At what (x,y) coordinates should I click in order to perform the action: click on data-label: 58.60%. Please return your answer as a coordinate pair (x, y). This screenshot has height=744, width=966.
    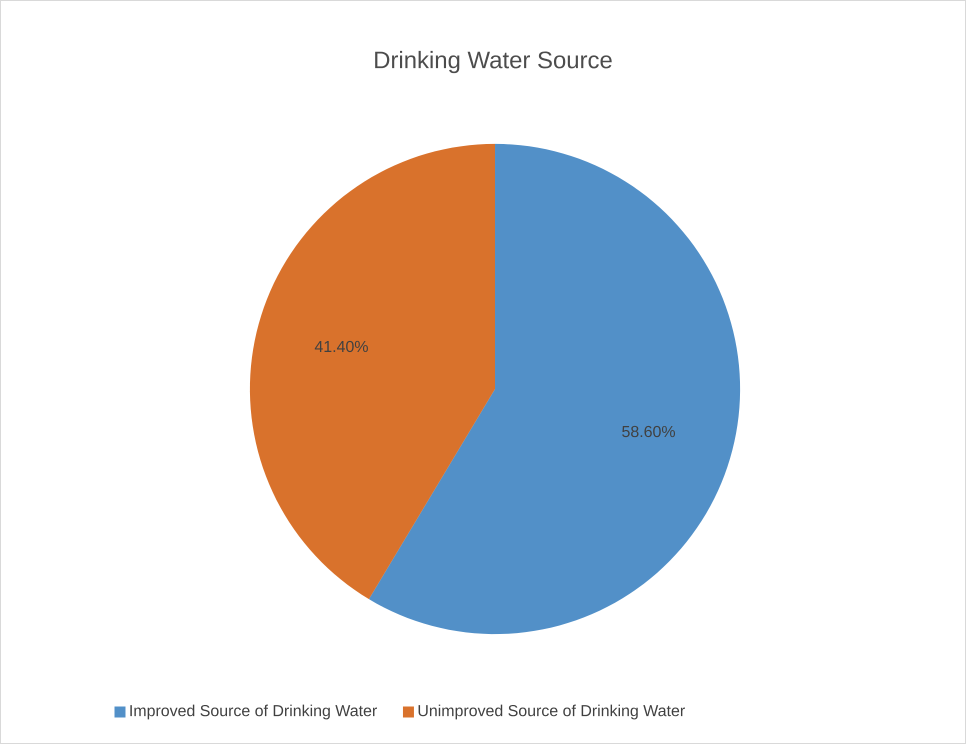
    Looking at the image, I should click on (648, 432).